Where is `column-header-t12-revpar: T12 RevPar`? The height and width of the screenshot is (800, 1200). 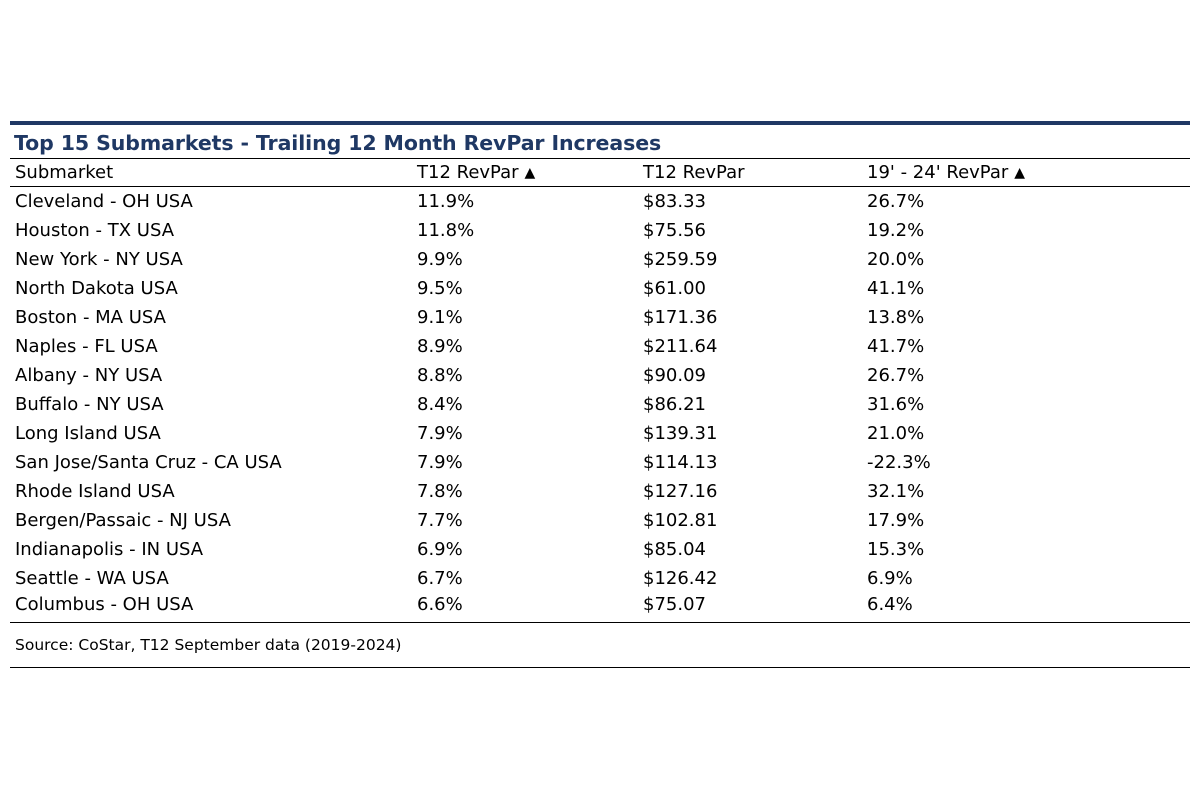 column-header-t12-revpar: T12 RevPar is located at coordinates (750, 172).